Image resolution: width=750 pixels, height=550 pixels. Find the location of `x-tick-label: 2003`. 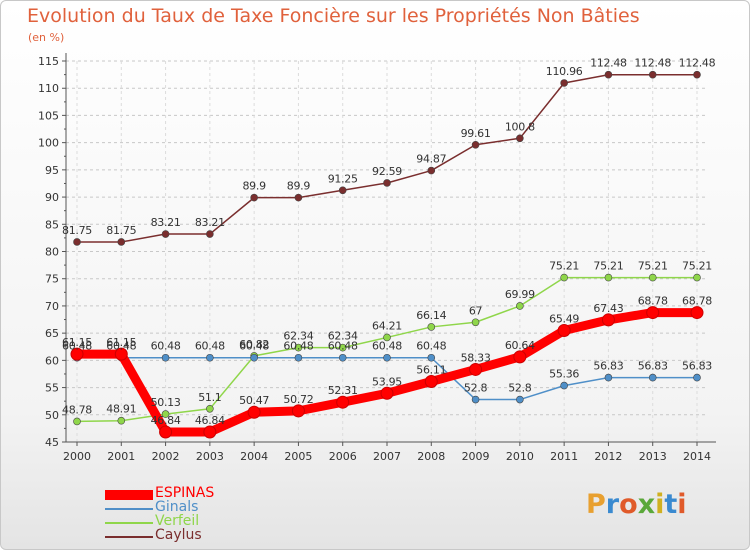

x-tick-label: 2003 is located at coordinates (210, 456).